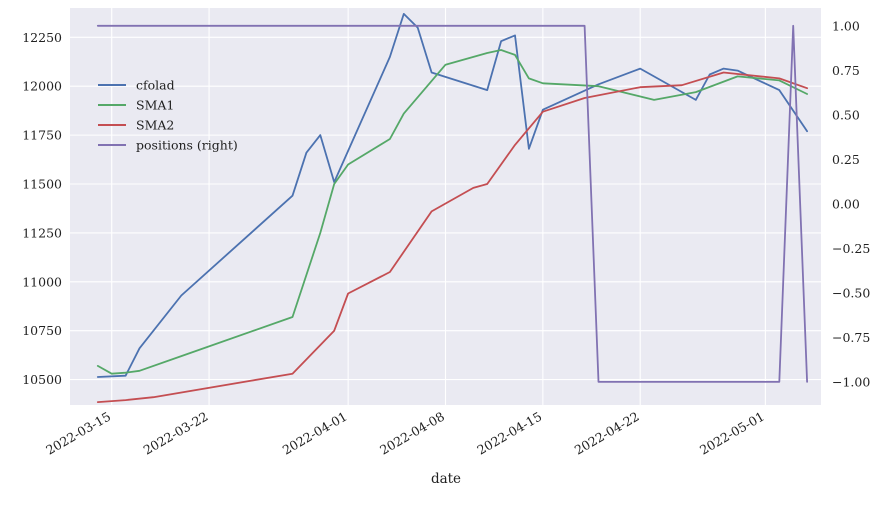 This screenshot has height=506, width=895. What do you see at coordinates (42, 281) in the screenshot?
I see `y-left-tick-label: 11000` at bounding box center [42, 281].